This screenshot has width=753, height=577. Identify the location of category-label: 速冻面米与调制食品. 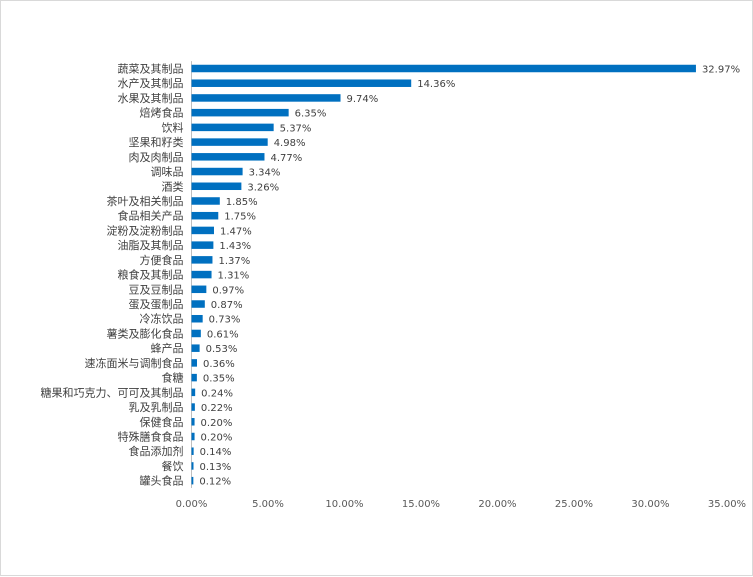
(134, 363).